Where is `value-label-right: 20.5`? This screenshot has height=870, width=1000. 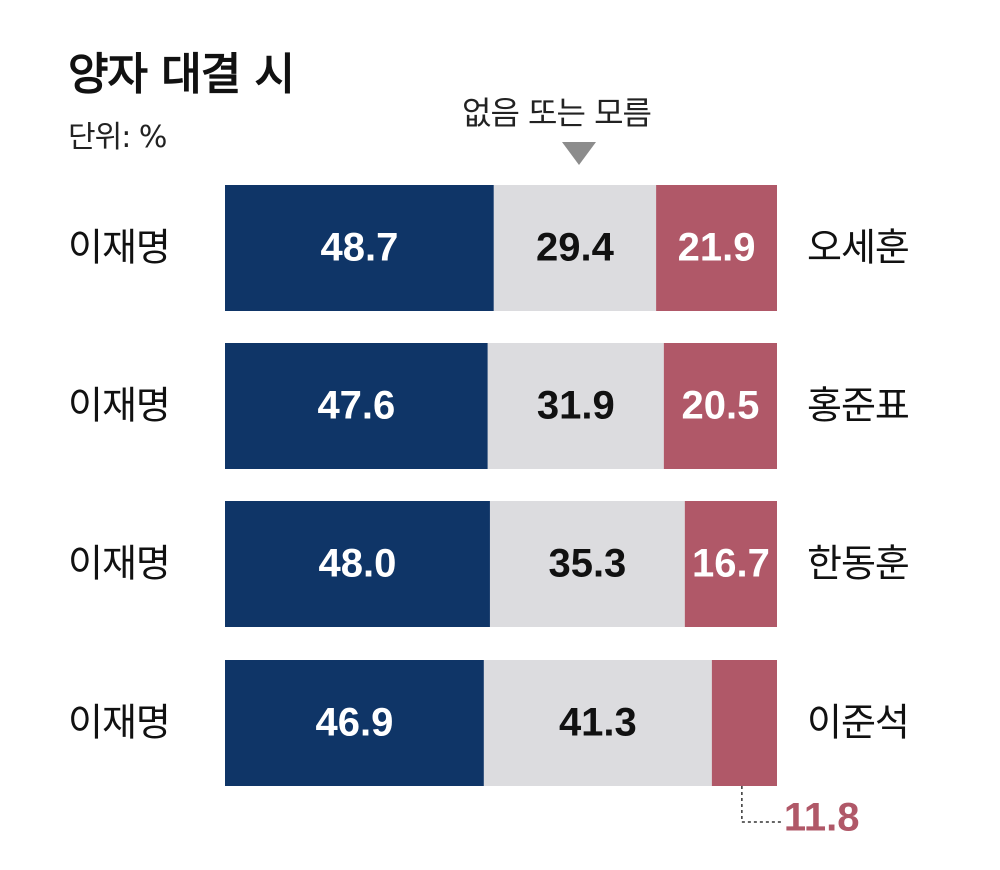
value-label-right: 20.5 is located at coordinates (720, 406).